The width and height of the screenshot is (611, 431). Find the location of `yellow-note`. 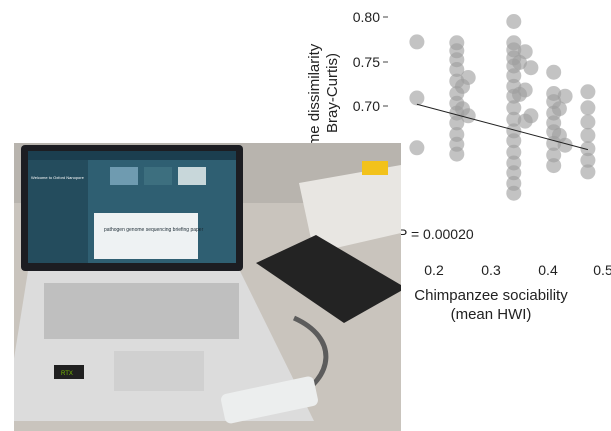

yellow-note is located at coordinates (375, 168).